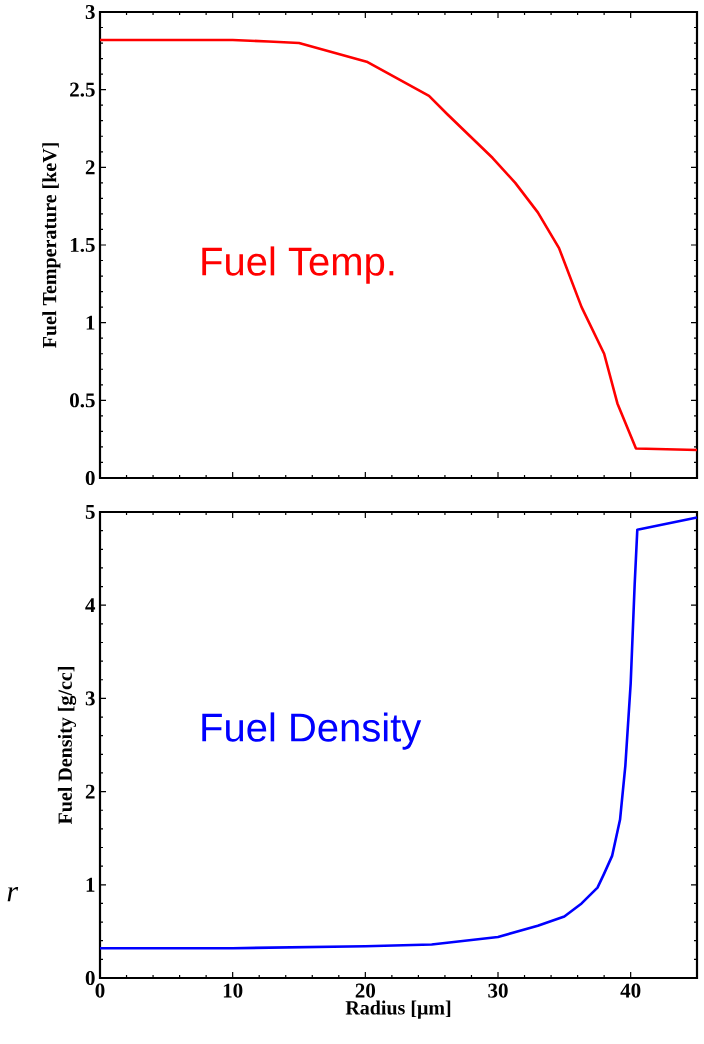 The height and width of the screenshot is (1044, 704). Describe the element at coordinates (51, 245) in the screenshot. I see `y-axis-title: Fuel Temperature [keV]` at that location.